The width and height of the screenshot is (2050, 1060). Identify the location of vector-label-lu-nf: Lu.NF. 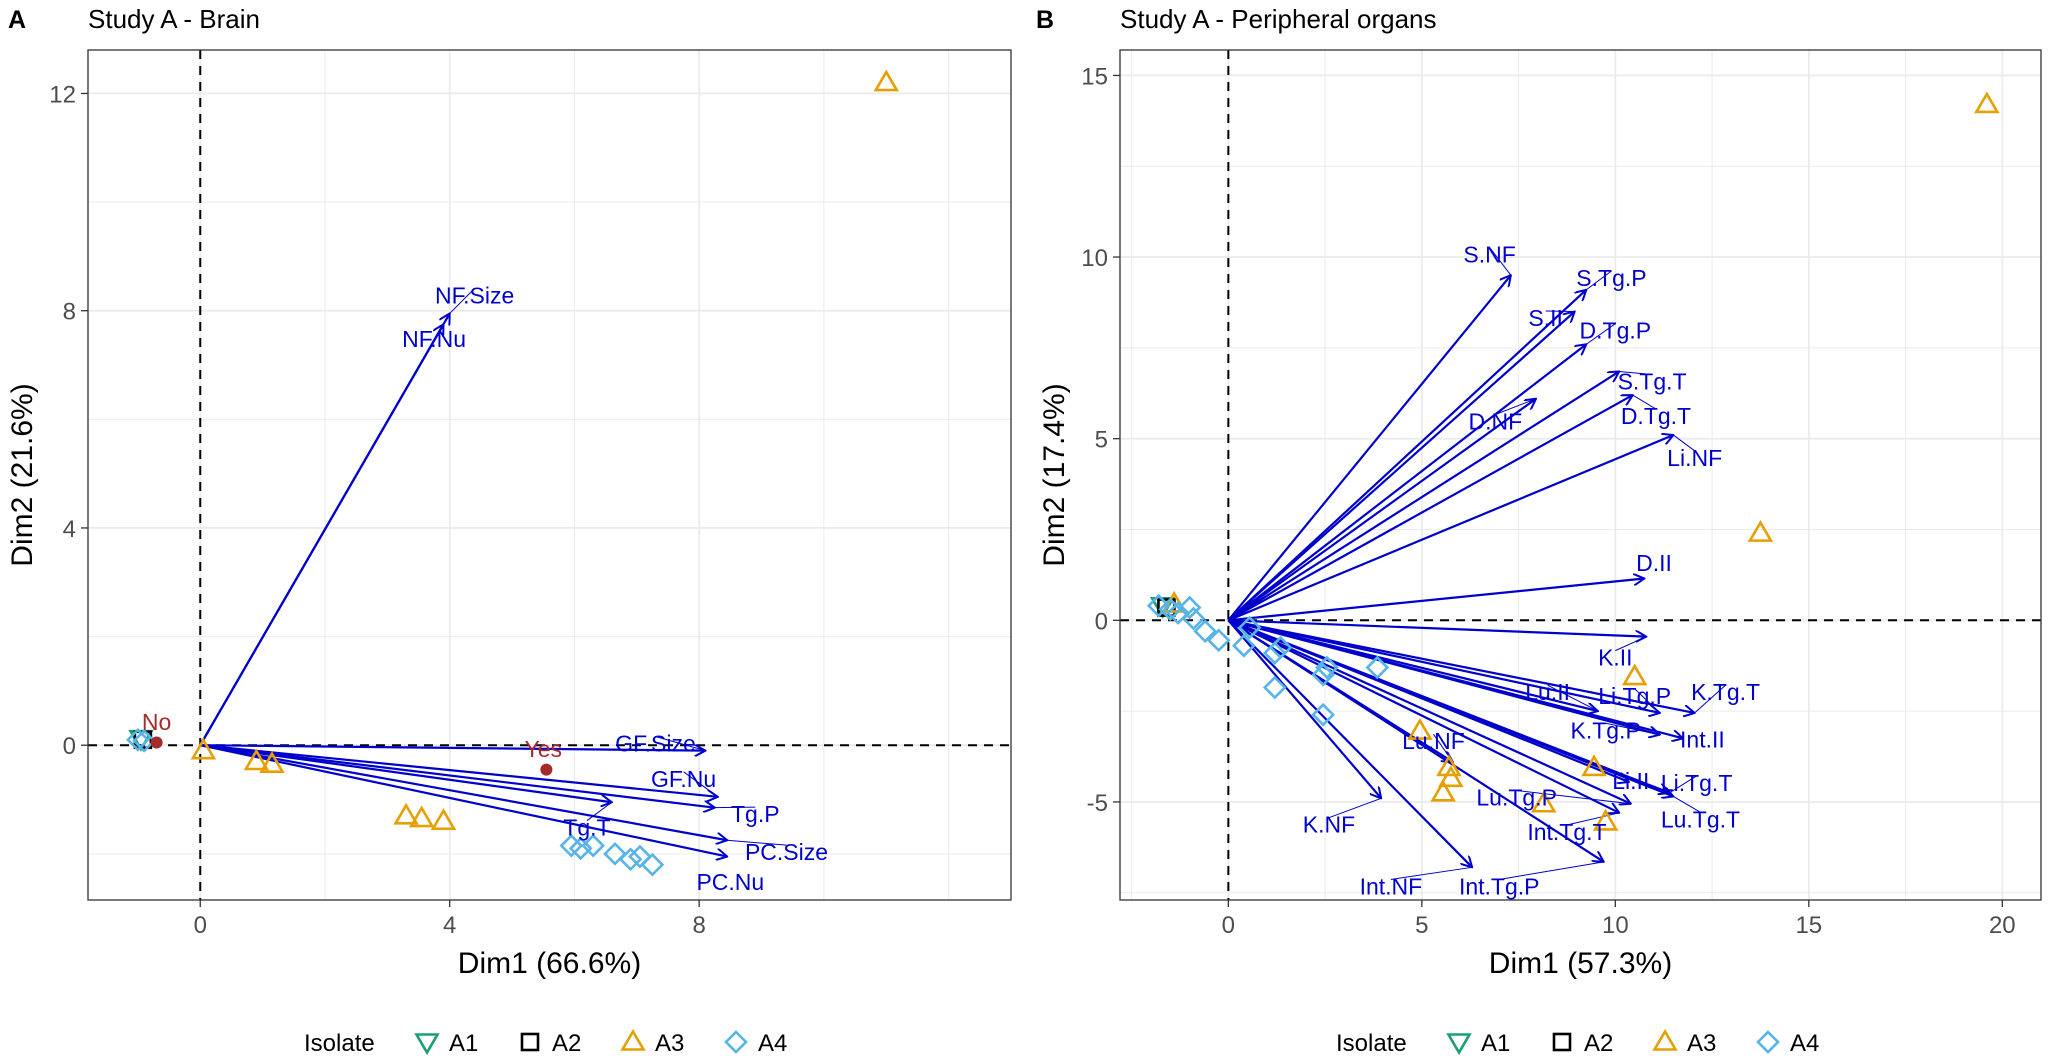
(1433, 741).